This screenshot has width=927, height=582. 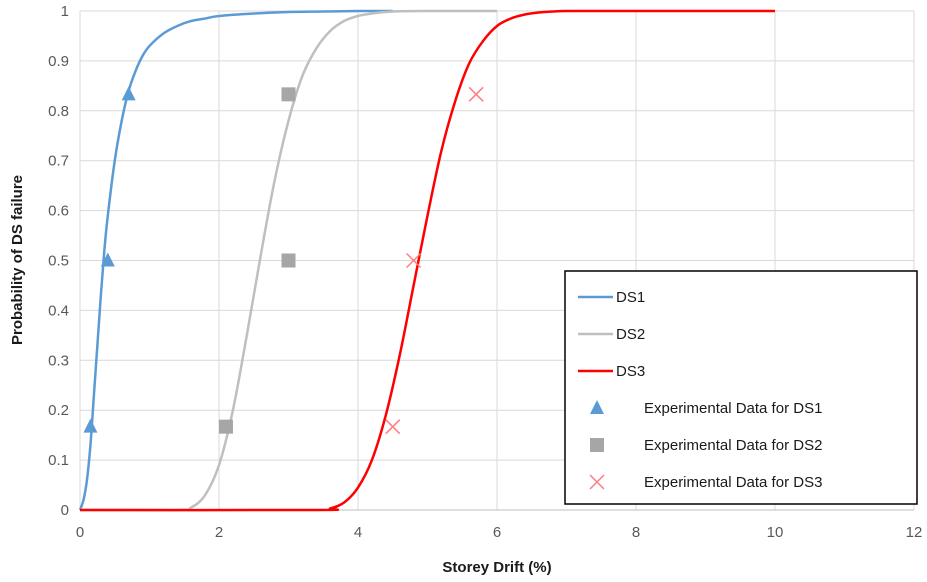 I want to click on legend-label: Experimental Data for DS1, so click(x=733, y=408).